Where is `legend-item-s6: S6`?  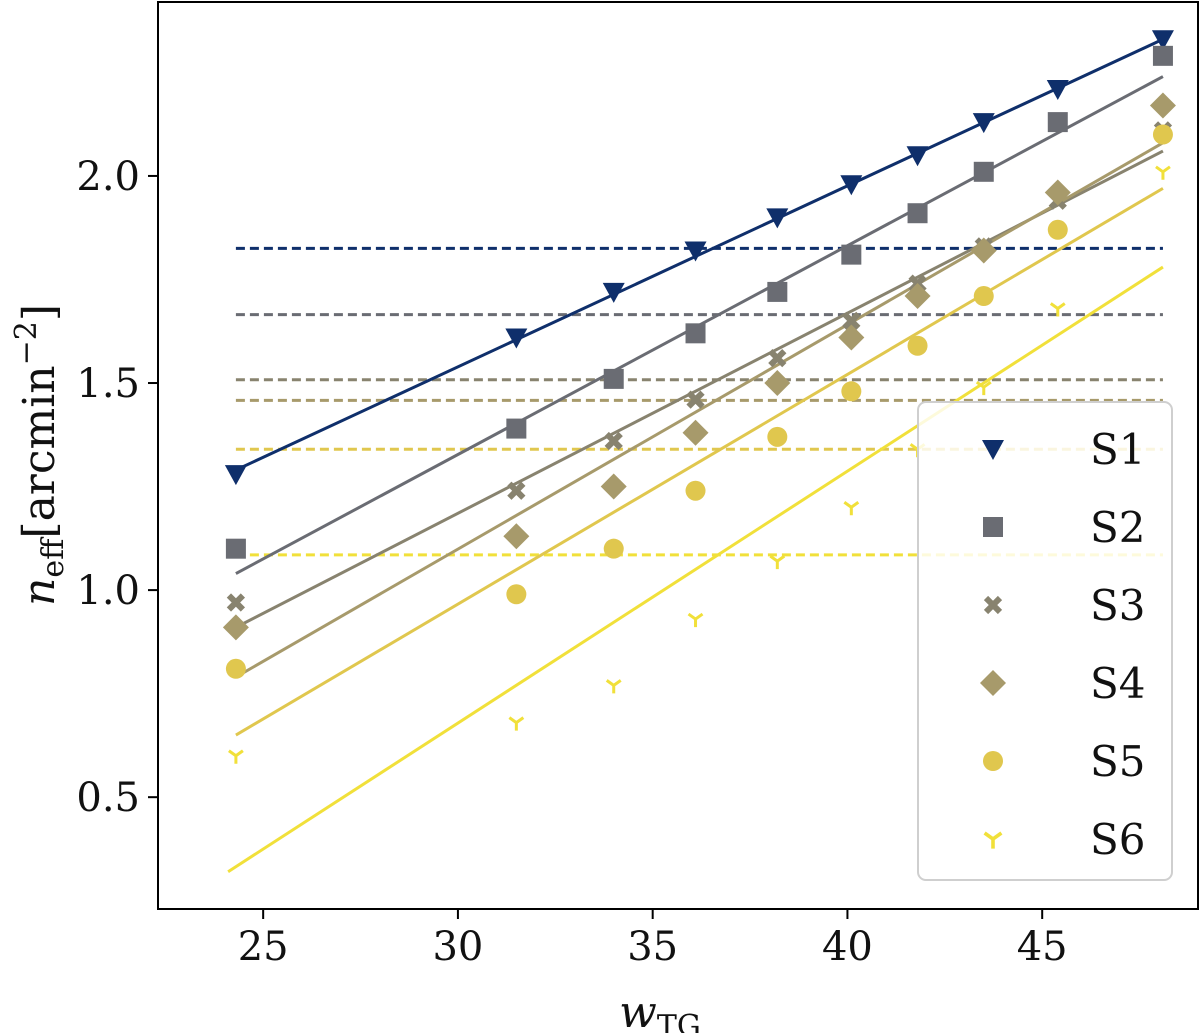 legend-item-s6: S6 is located at coordinates (1064, 839).